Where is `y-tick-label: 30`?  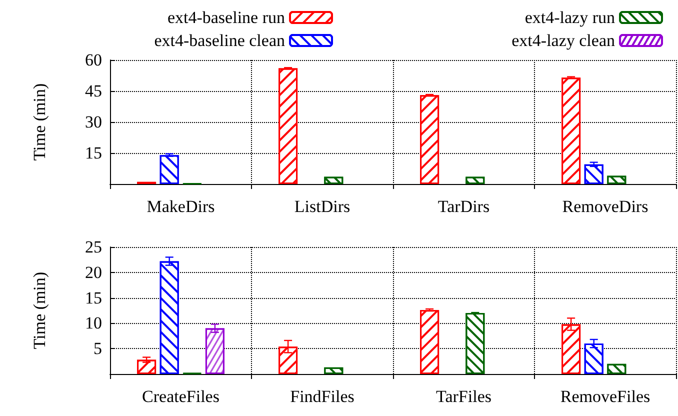
y-tick-label: 30 is located at coordinates (93, 122).